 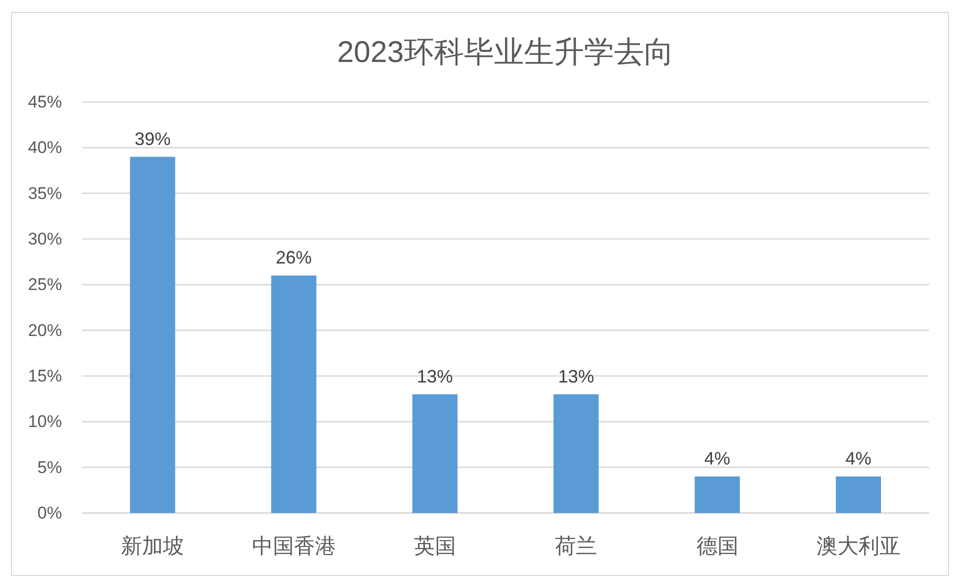 I want to click on x-tick-label: 新加坡, so click(x=152, y=546).